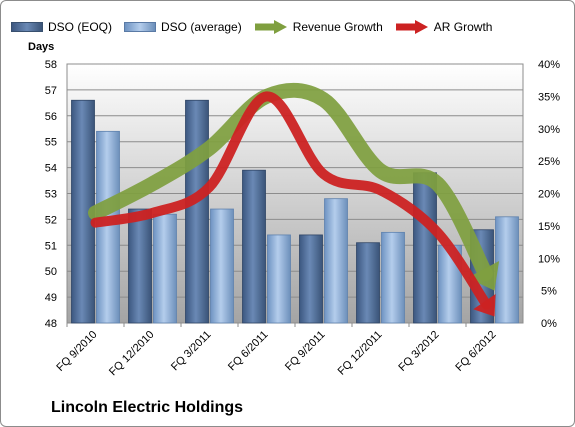  Describe the element at coordinates (80, 27) in the screenshot. I see `legend-label-dso-eoq: DSO (EOQ)` at that location.